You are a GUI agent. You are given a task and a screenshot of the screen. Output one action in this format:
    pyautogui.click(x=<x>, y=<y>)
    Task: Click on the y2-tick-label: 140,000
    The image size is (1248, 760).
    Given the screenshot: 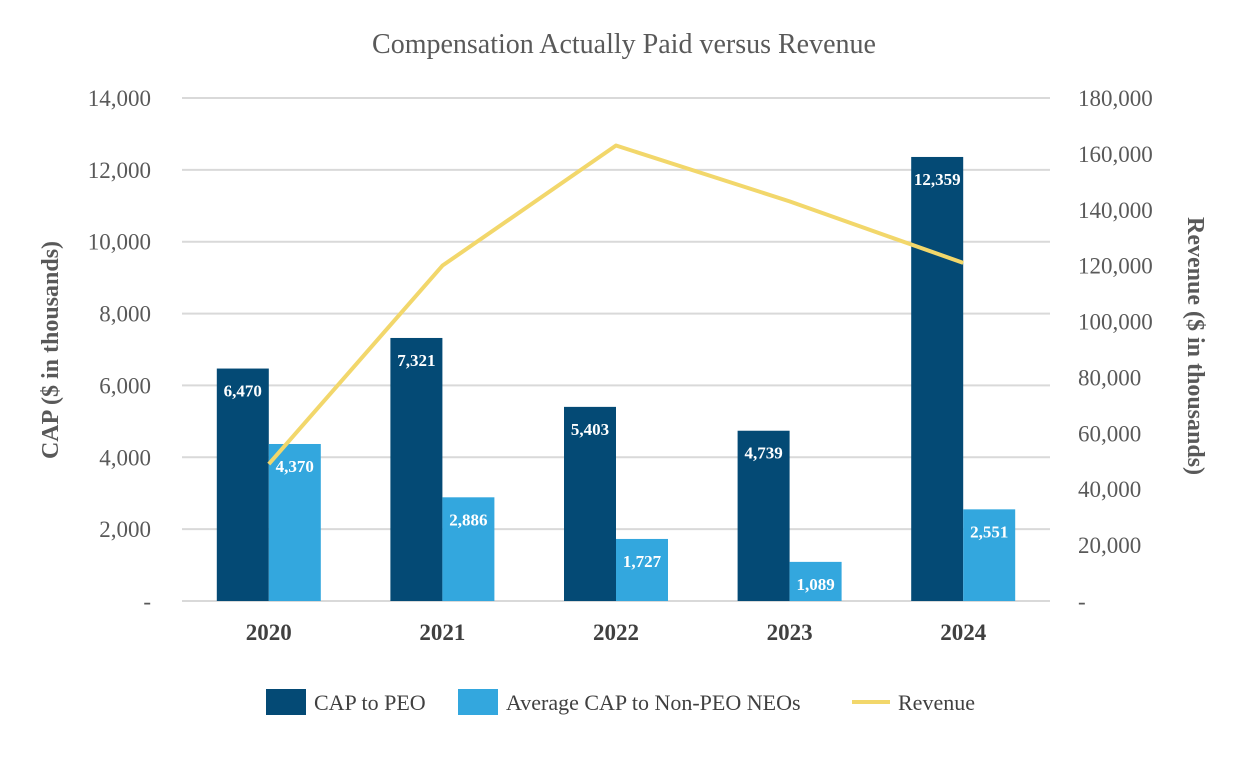 What is the action you would take?
    pyautogui.click(x=1115, y=210)
    